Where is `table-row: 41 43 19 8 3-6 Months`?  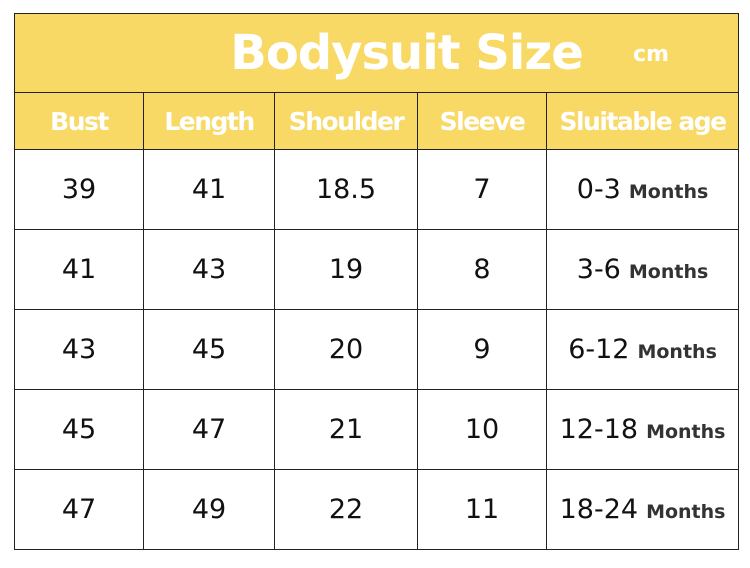 table-row: 41 43 19 8 3-6 Months is located at coordinates (377, 269).